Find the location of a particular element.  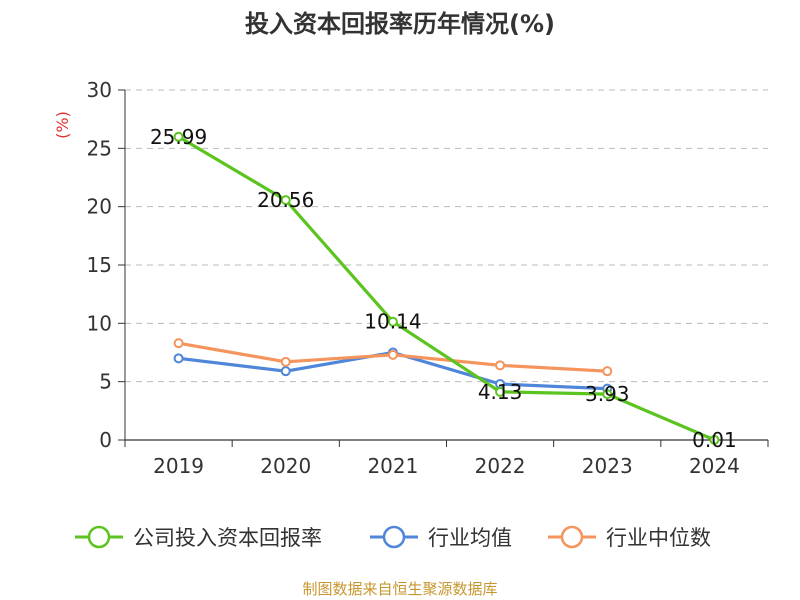

data-label: 0.01 is located at coordinates (714, 440).